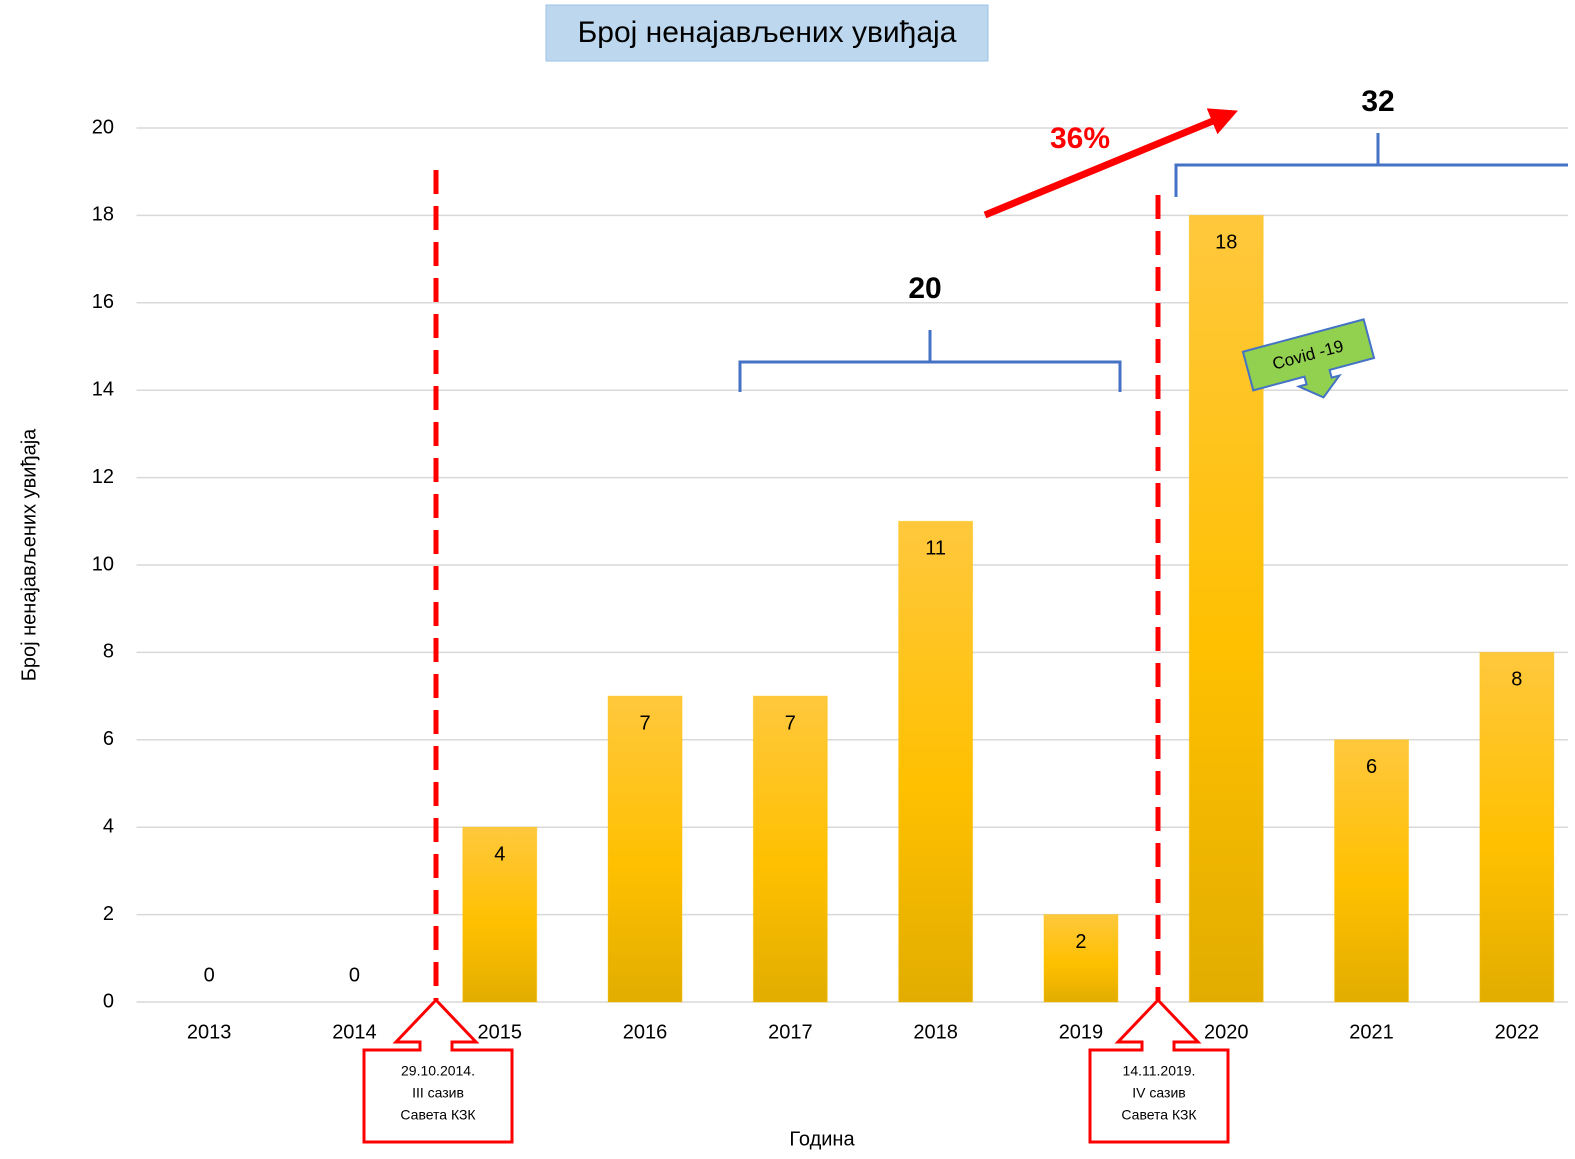  I want to click on x-tick-label: 2018, so click(935, 1032).